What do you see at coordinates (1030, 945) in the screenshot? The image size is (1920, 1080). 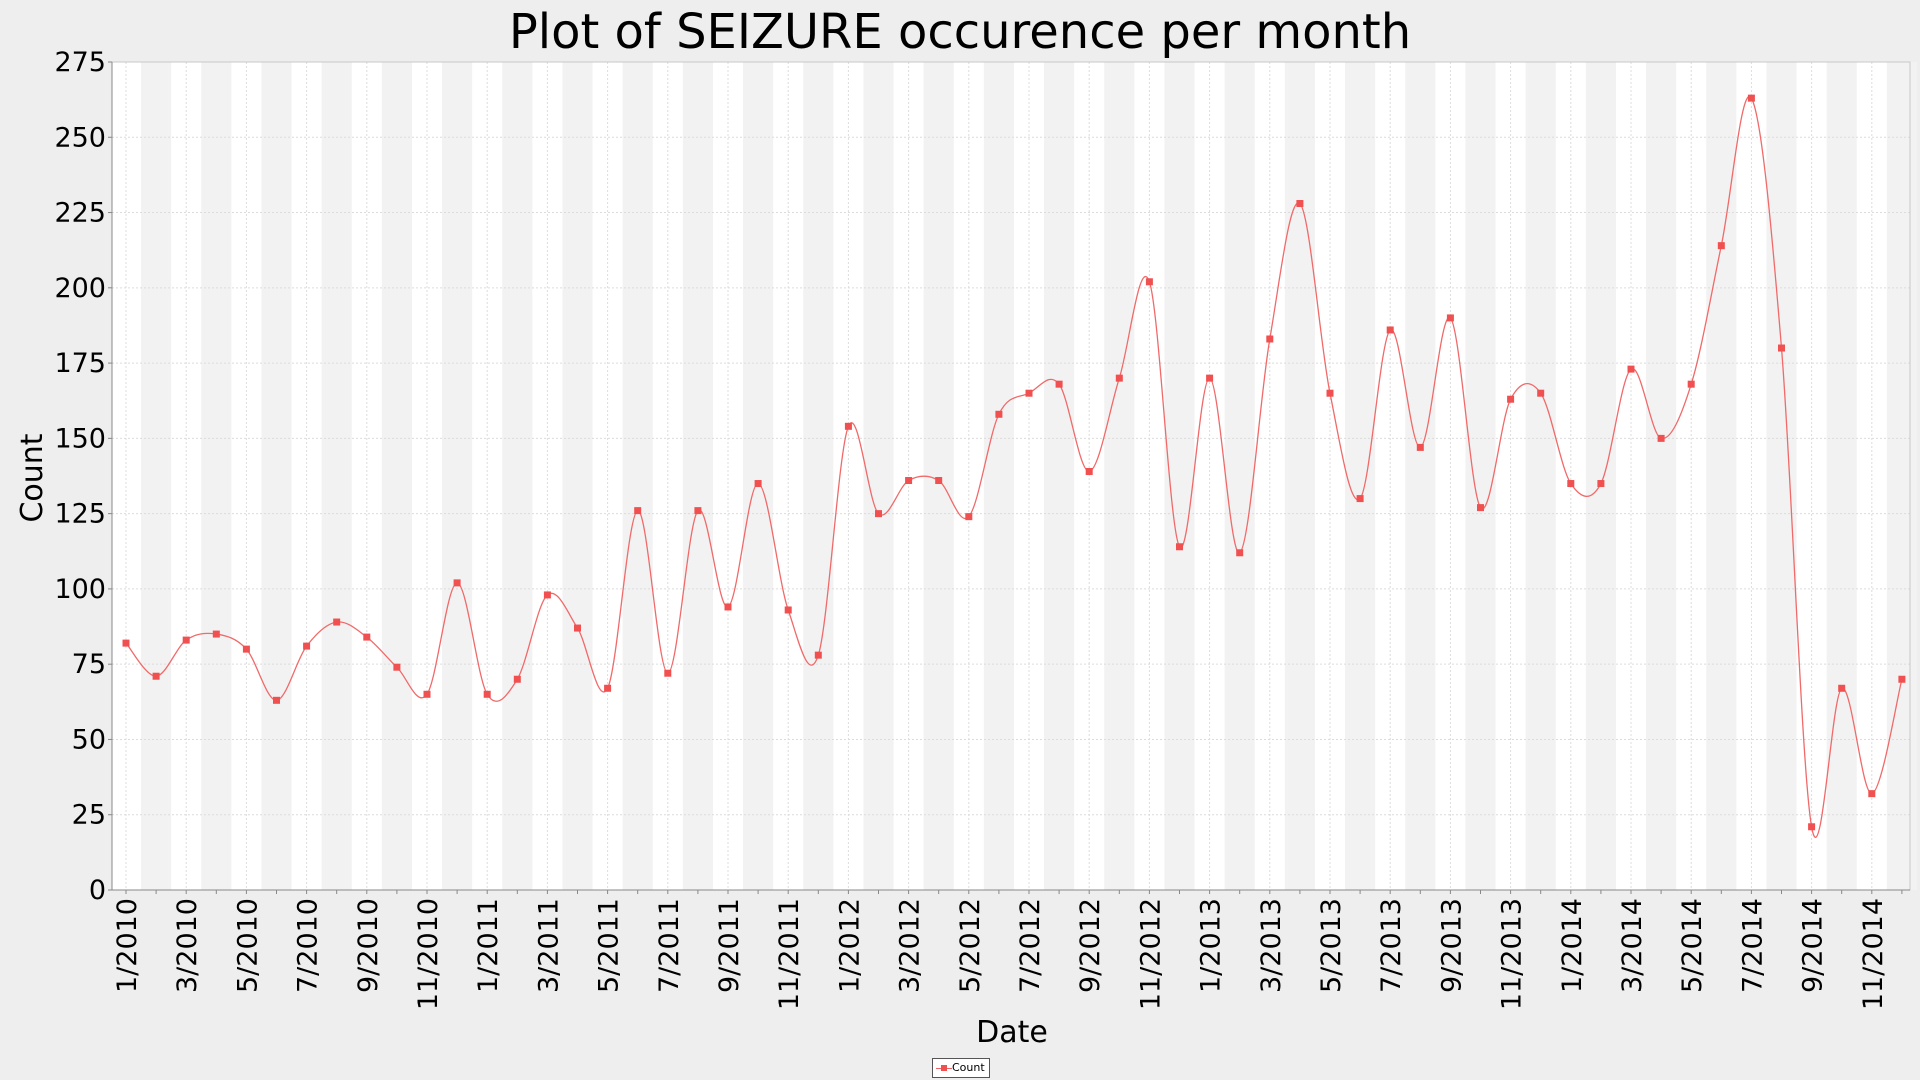 I see `x-tick-label: 7/2012` at bounding box center [1030, 945].